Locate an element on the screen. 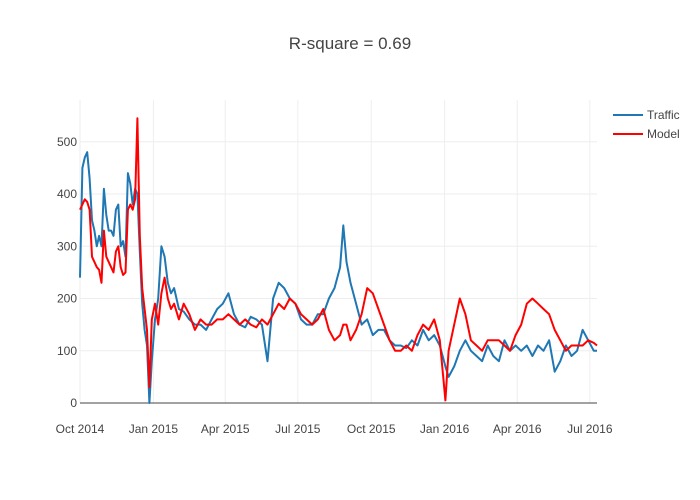 The width and height of the screenshot is (700, 500). y-tick-label: 300 is located at coordinates (67, 246).